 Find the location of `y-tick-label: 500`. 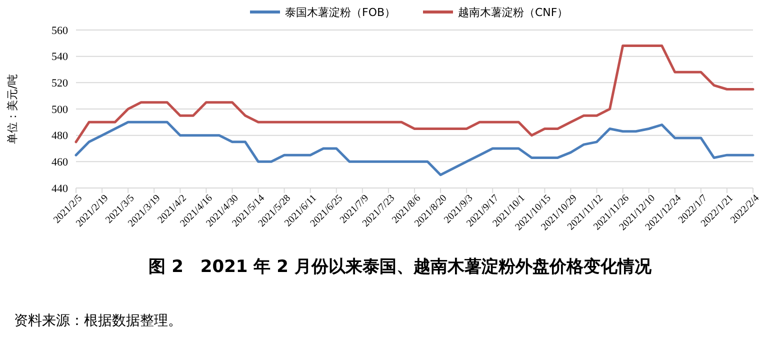

y-tick-label: 500 is located at coordinates (60, 110).